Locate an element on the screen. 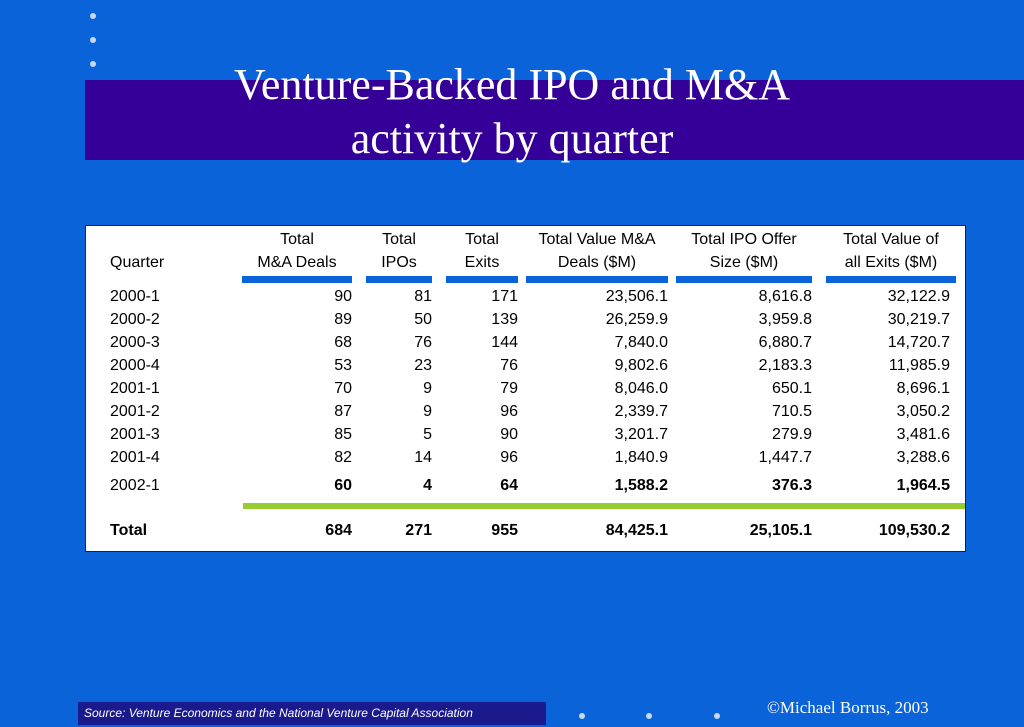 Image resolution: width=1024 pixels, height=727 pixels. cell-total-value-exits: 3,050.2 is located at coordinates (923, 411).